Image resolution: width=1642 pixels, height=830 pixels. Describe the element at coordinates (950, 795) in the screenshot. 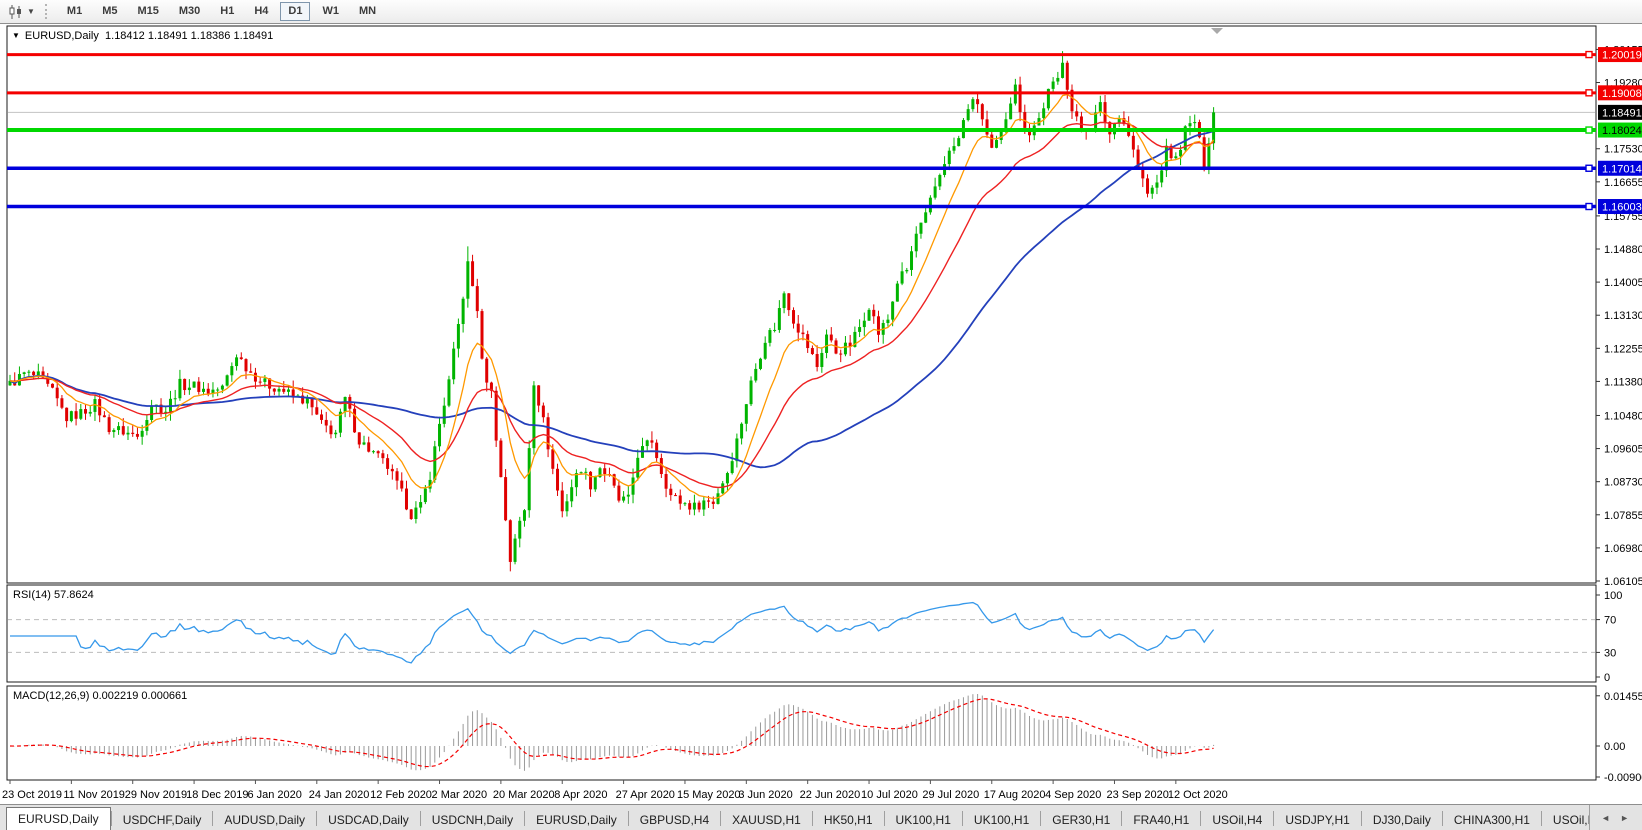

I see `date-label: 29 Jul 2020` at that location.